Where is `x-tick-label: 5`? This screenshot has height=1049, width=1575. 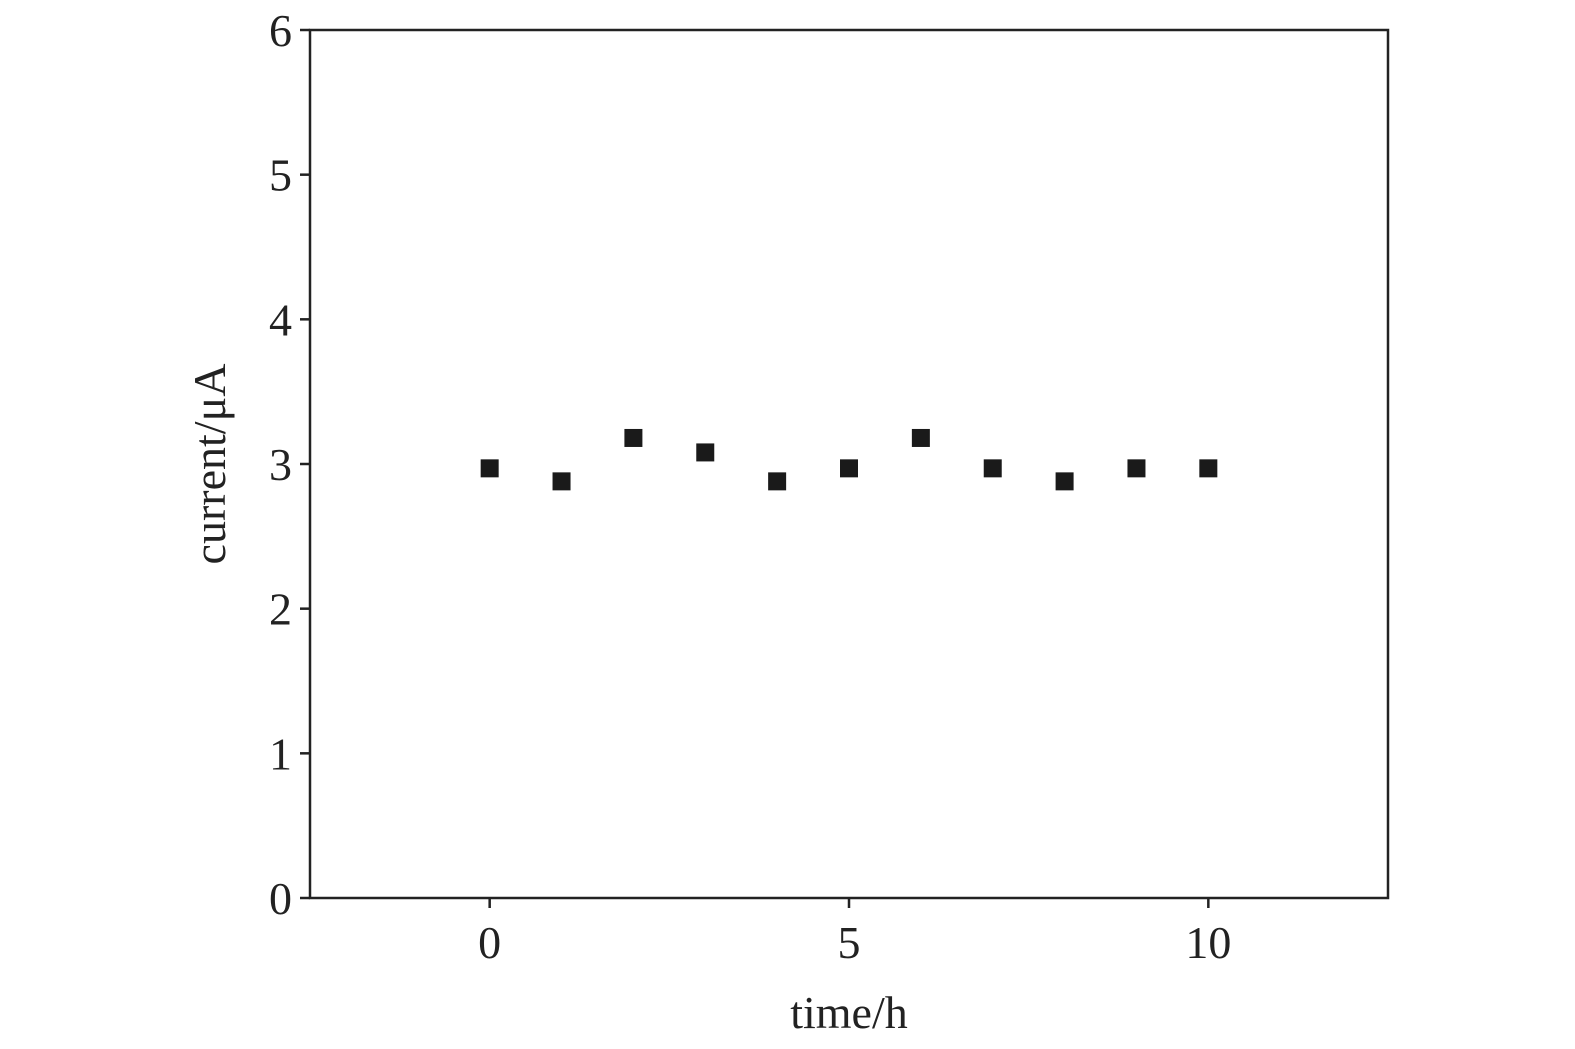
x-tick-label: 5 is located at coordinates (849, 942).